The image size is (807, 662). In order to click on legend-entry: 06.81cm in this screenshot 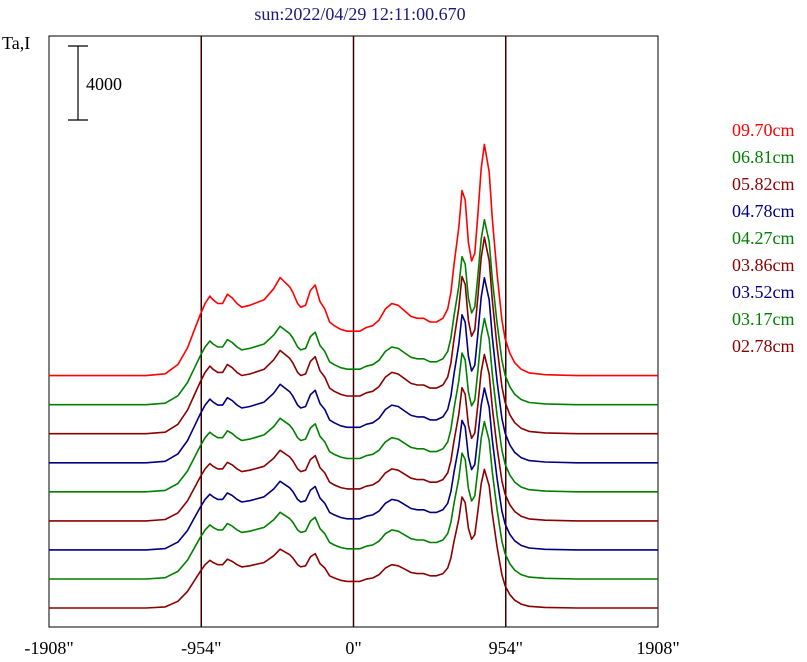, I will do `click(763, 157)`.